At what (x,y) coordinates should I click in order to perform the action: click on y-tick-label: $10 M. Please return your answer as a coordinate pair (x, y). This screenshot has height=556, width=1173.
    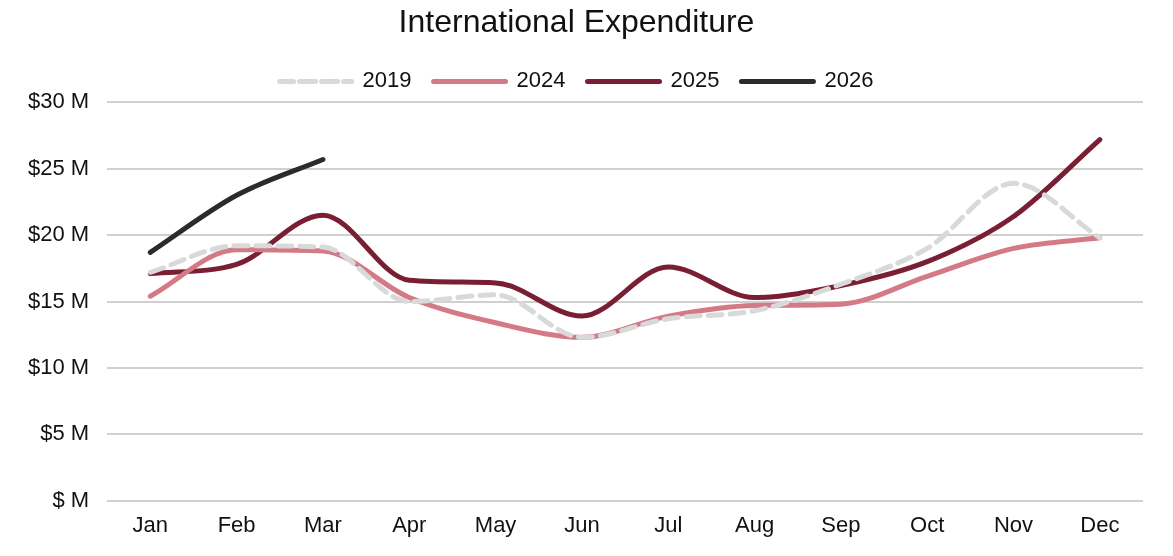
    Looking at the image, I should click on (58, 366).